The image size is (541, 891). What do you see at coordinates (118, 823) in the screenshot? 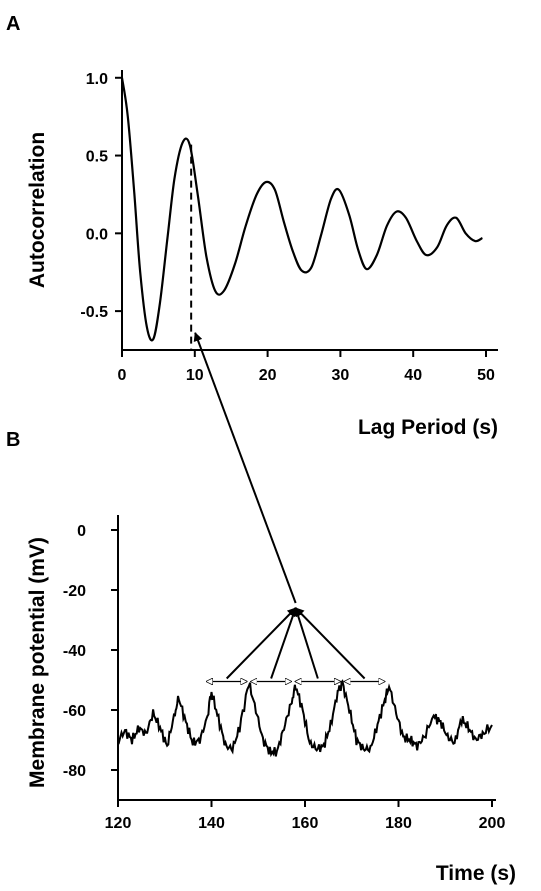
I see `panel-b-x-tick-label: 120` at bounding box center [118, 823].